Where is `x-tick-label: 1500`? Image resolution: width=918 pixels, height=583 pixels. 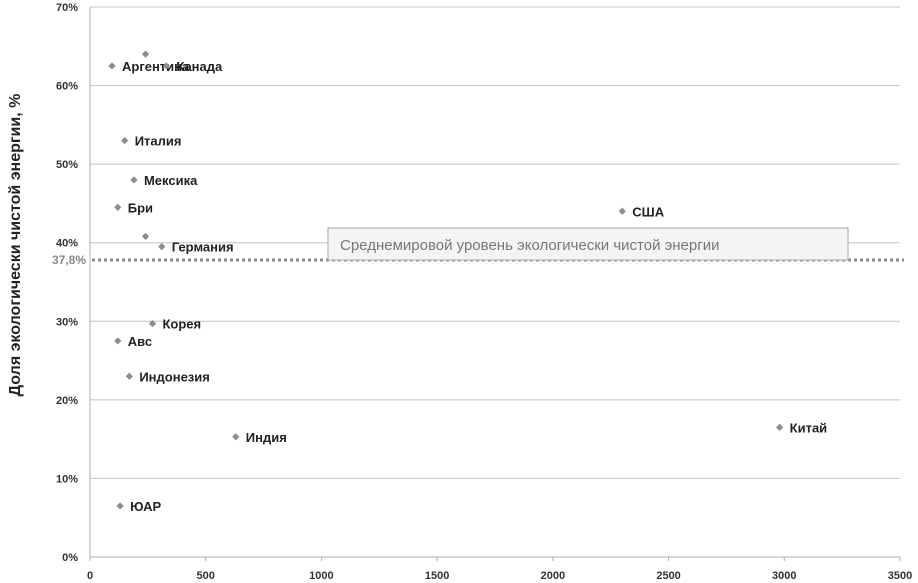 x-tick-label: 1500 is located at coordinates (437, 576).